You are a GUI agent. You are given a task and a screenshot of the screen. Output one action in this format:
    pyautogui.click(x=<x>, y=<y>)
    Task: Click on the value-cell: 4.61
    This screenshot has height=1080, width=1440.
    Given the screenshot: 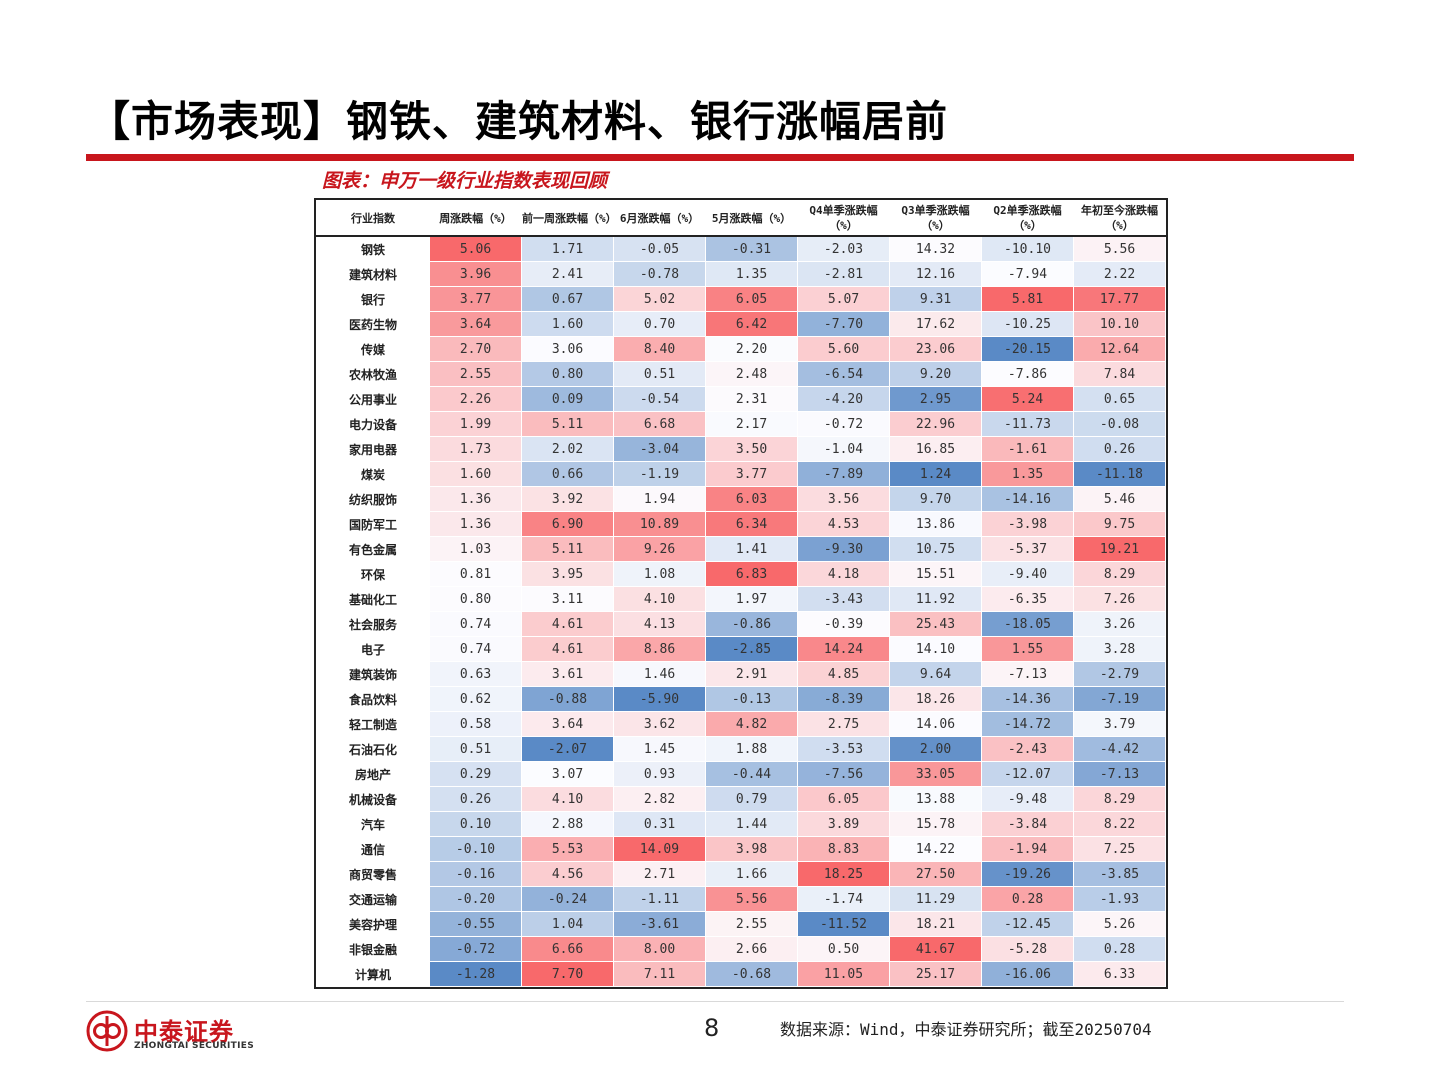 What is the action you would take?
    pyautogui.click(x=567, y=624)
    